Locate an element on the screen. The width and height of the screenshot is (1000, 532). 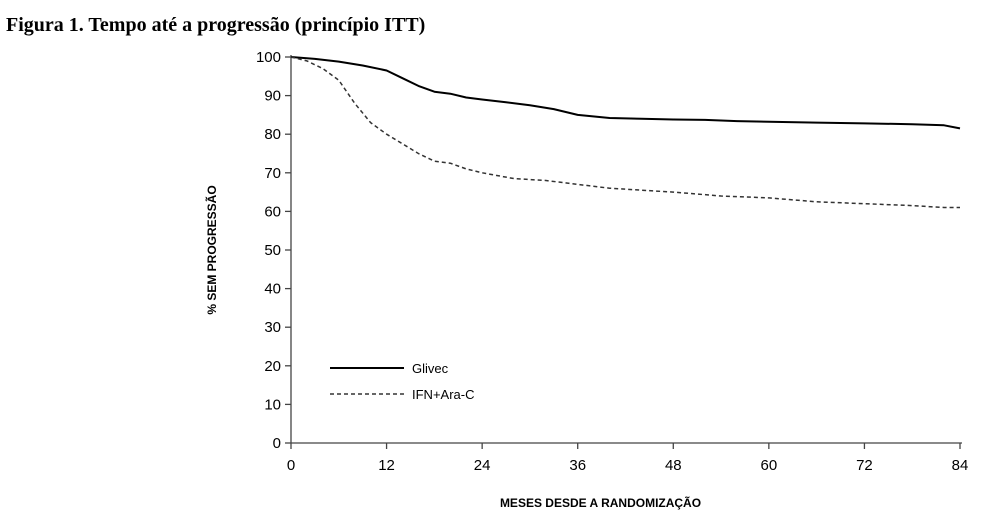
x-axis-title: MESES DESDE A RANDOMIZAÇÃO is located at coordinates (600, 502).